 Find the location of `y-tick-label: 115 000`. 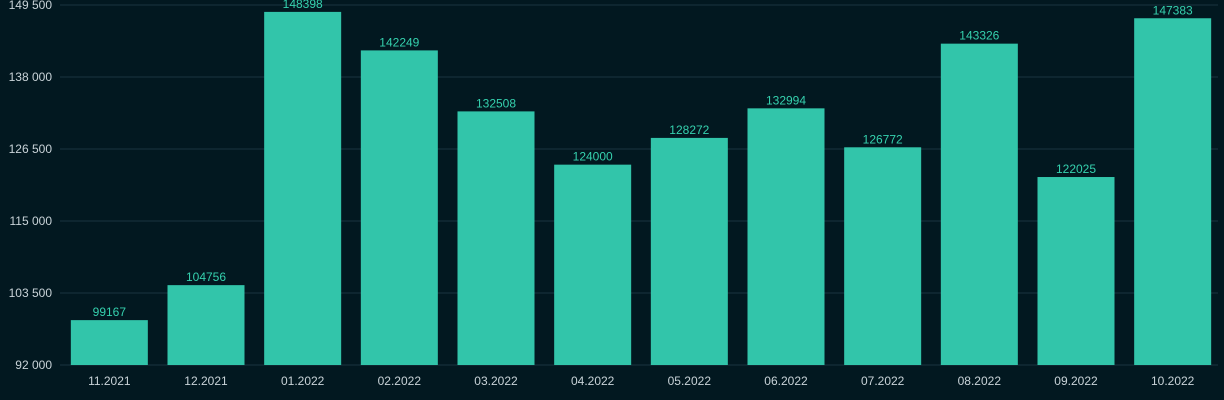

y-tick-label: 115 000 is located at coordinates (31, 221).